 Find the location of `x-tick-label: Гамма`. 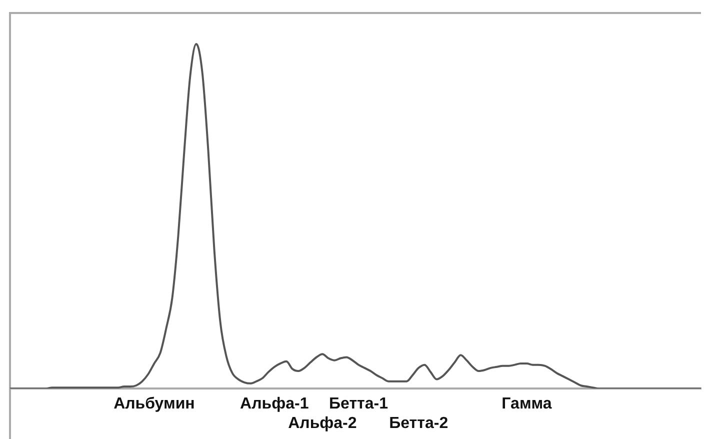

x-tick-label: Гамма is located at coordinates (527, 404).